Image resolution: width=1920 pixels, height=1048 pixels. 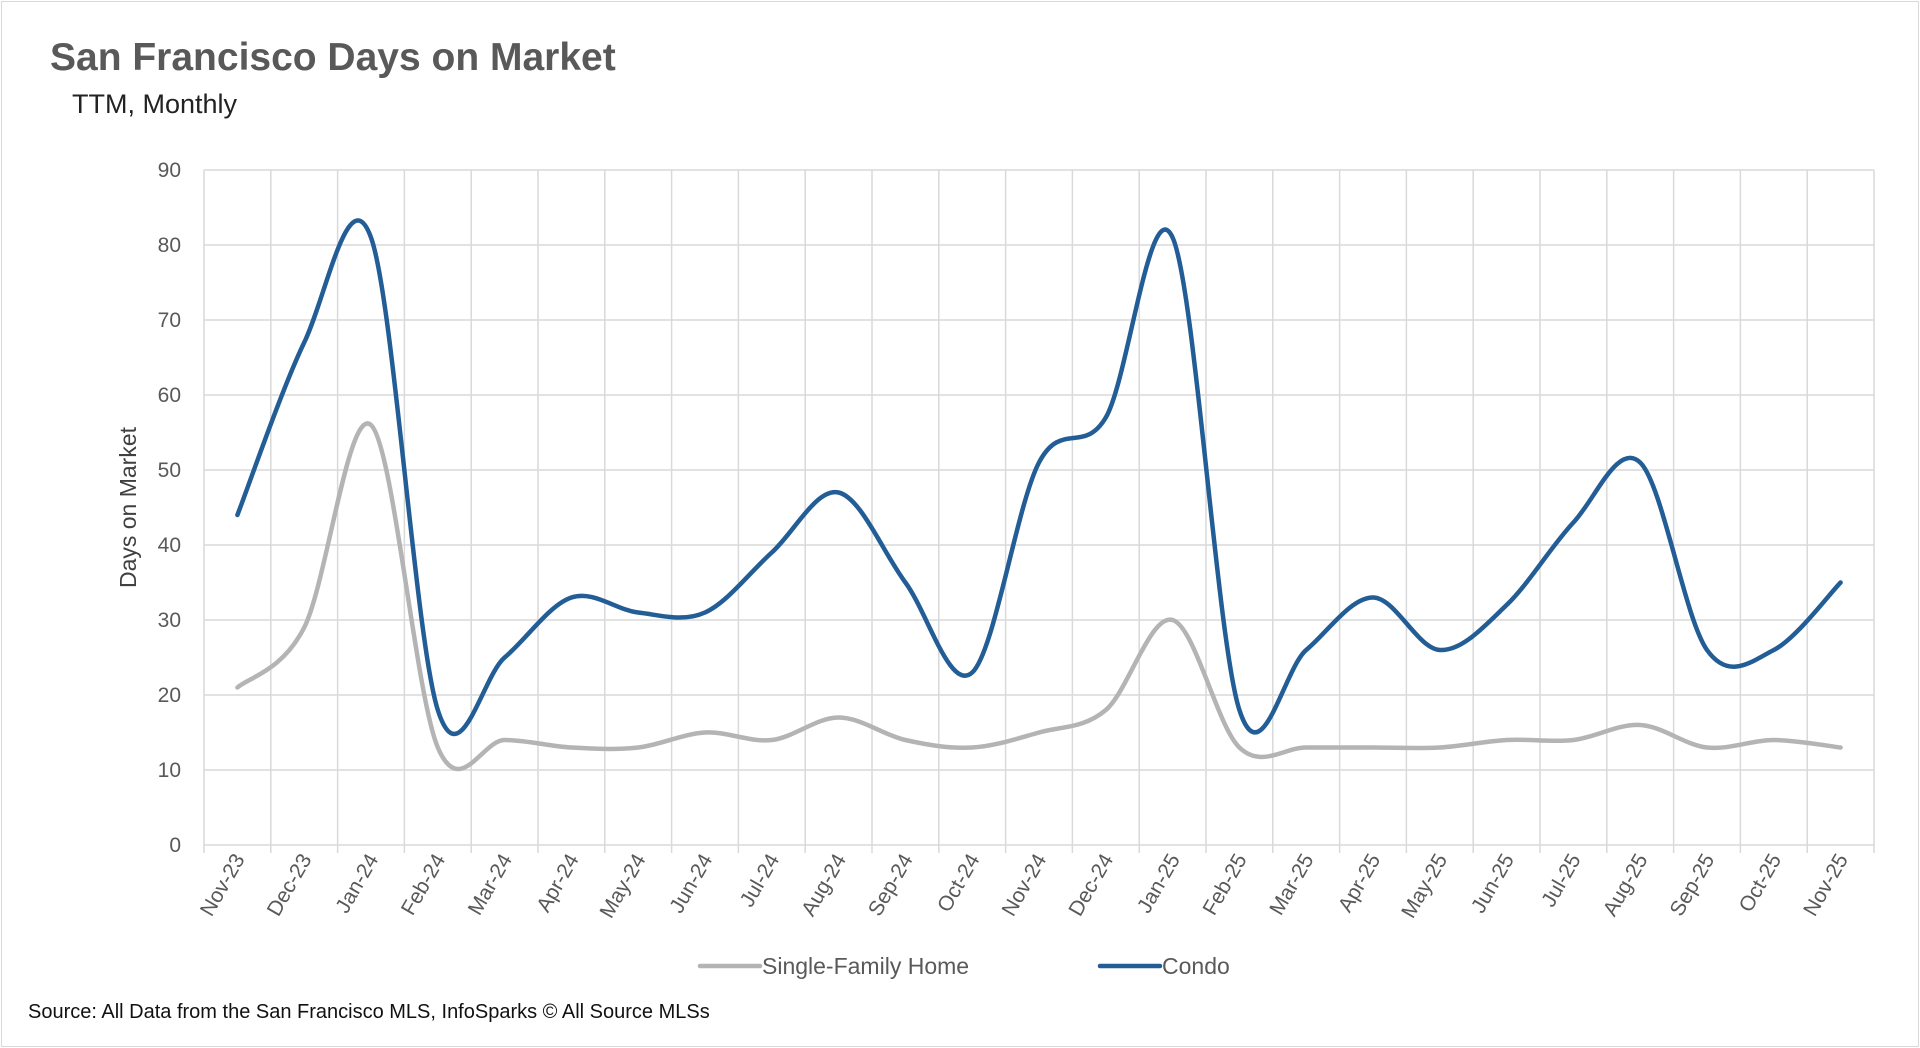 I want to click on x-tick-label: May-24, so click(x=623, y=886).